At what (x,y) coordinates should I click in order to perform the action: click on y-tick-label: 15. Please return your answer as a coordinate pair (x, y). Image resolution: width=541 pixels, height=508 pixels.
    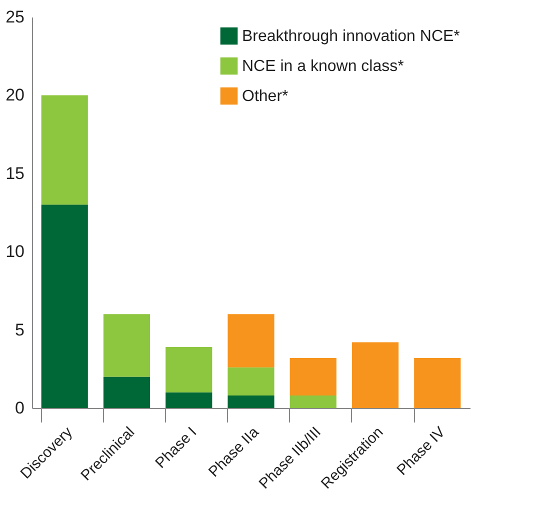
    Looking at the image, I should click on (15, 173).